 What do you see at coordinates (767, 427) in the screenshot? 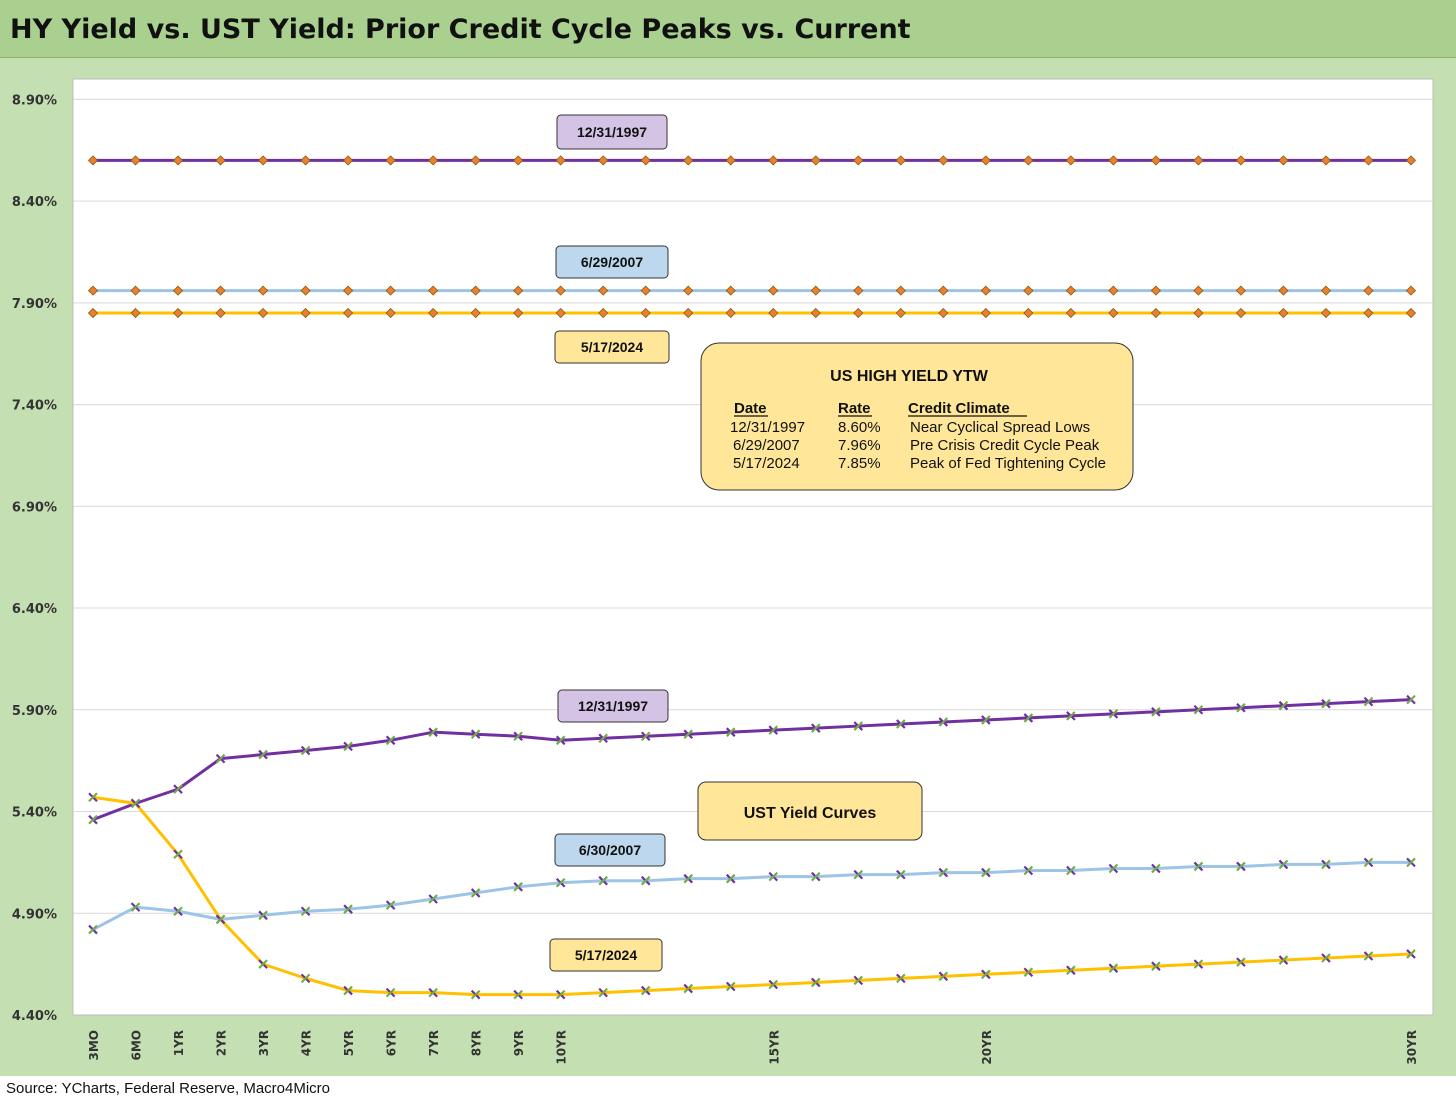
I see `hy-table-cell: 12/31/1997` at bounding box center [767, 427].